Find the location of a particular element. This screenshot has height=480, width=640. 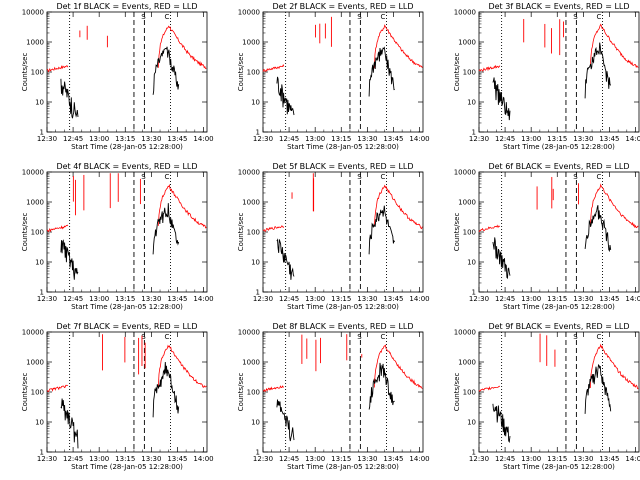

panel-title: Det 6f BLACK = Events, RED = LLD is located at coordinates (558, 166).